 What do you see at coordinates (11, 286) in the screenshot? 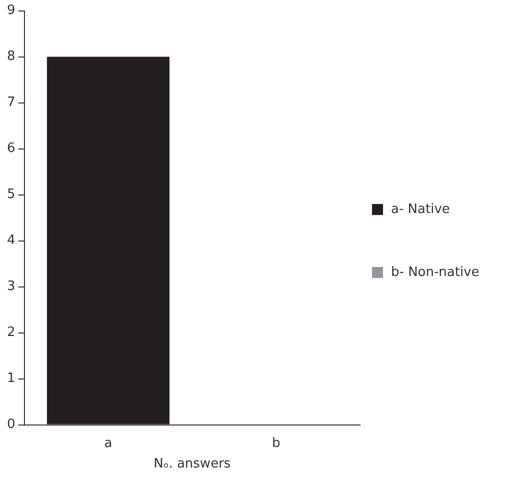
I see `y-tick-label: 3` at bounding box center [11, 286].